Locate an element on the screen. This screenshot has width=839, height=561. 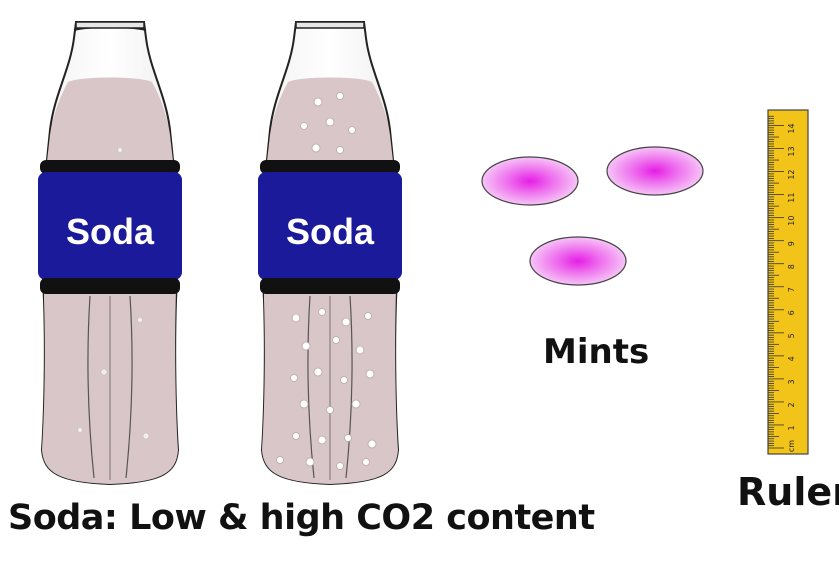
mints-label: Mints is located at coordinates (596, 352).